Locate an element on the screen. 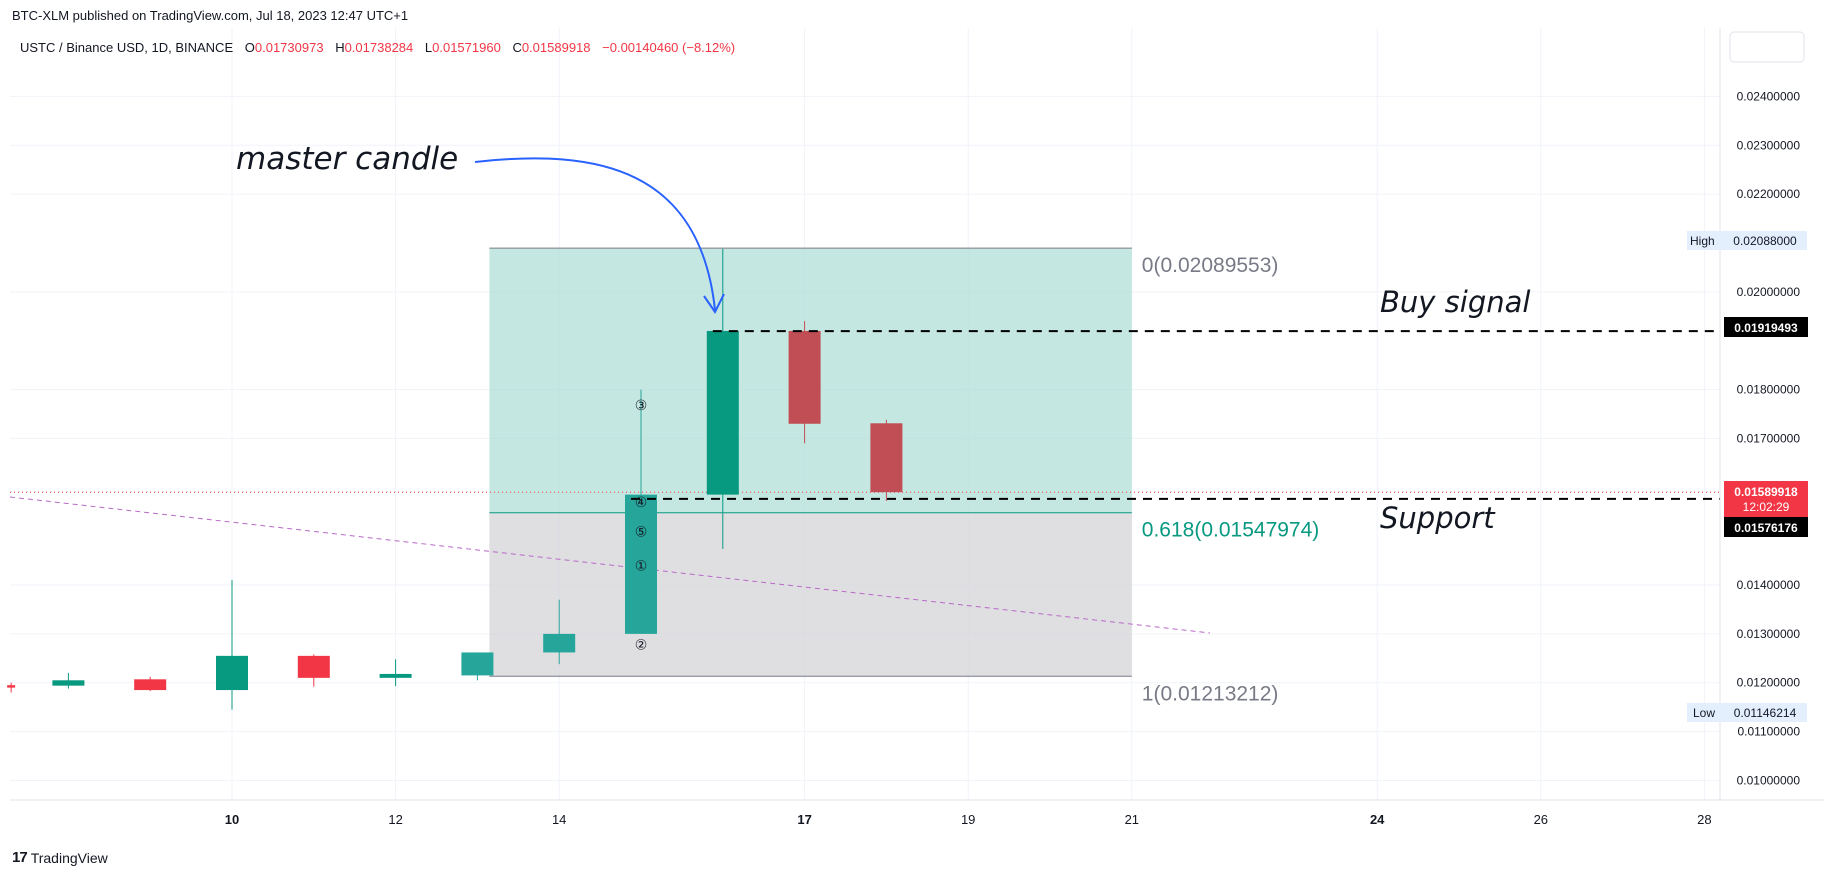 The width and height of the screenshot is (1824, 872). trend-line is located at coordinates (610, 565).